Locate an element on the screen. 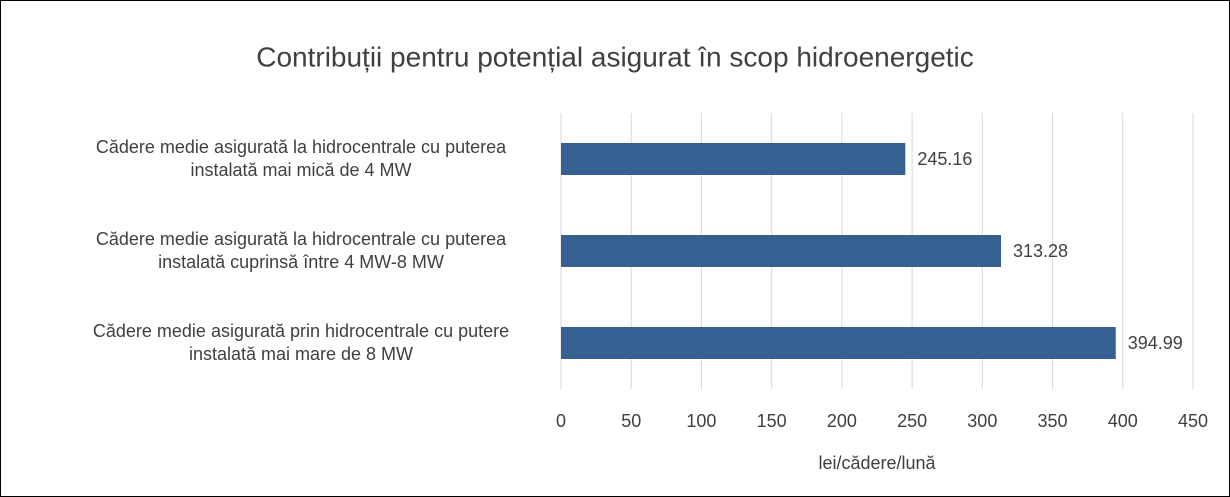  x-tick-label: 300 is located at coordinates (982, 421).